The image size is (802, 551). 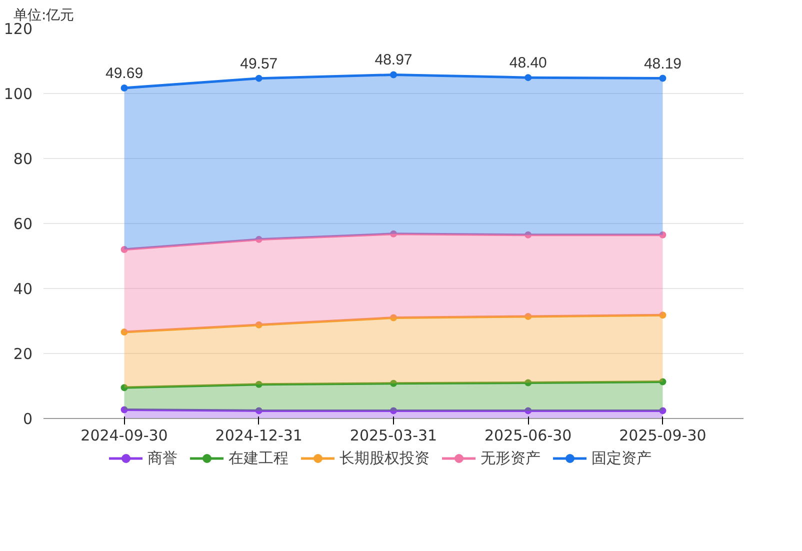 I want to click on y-tick-label: 60, so click(x=23, y=224).